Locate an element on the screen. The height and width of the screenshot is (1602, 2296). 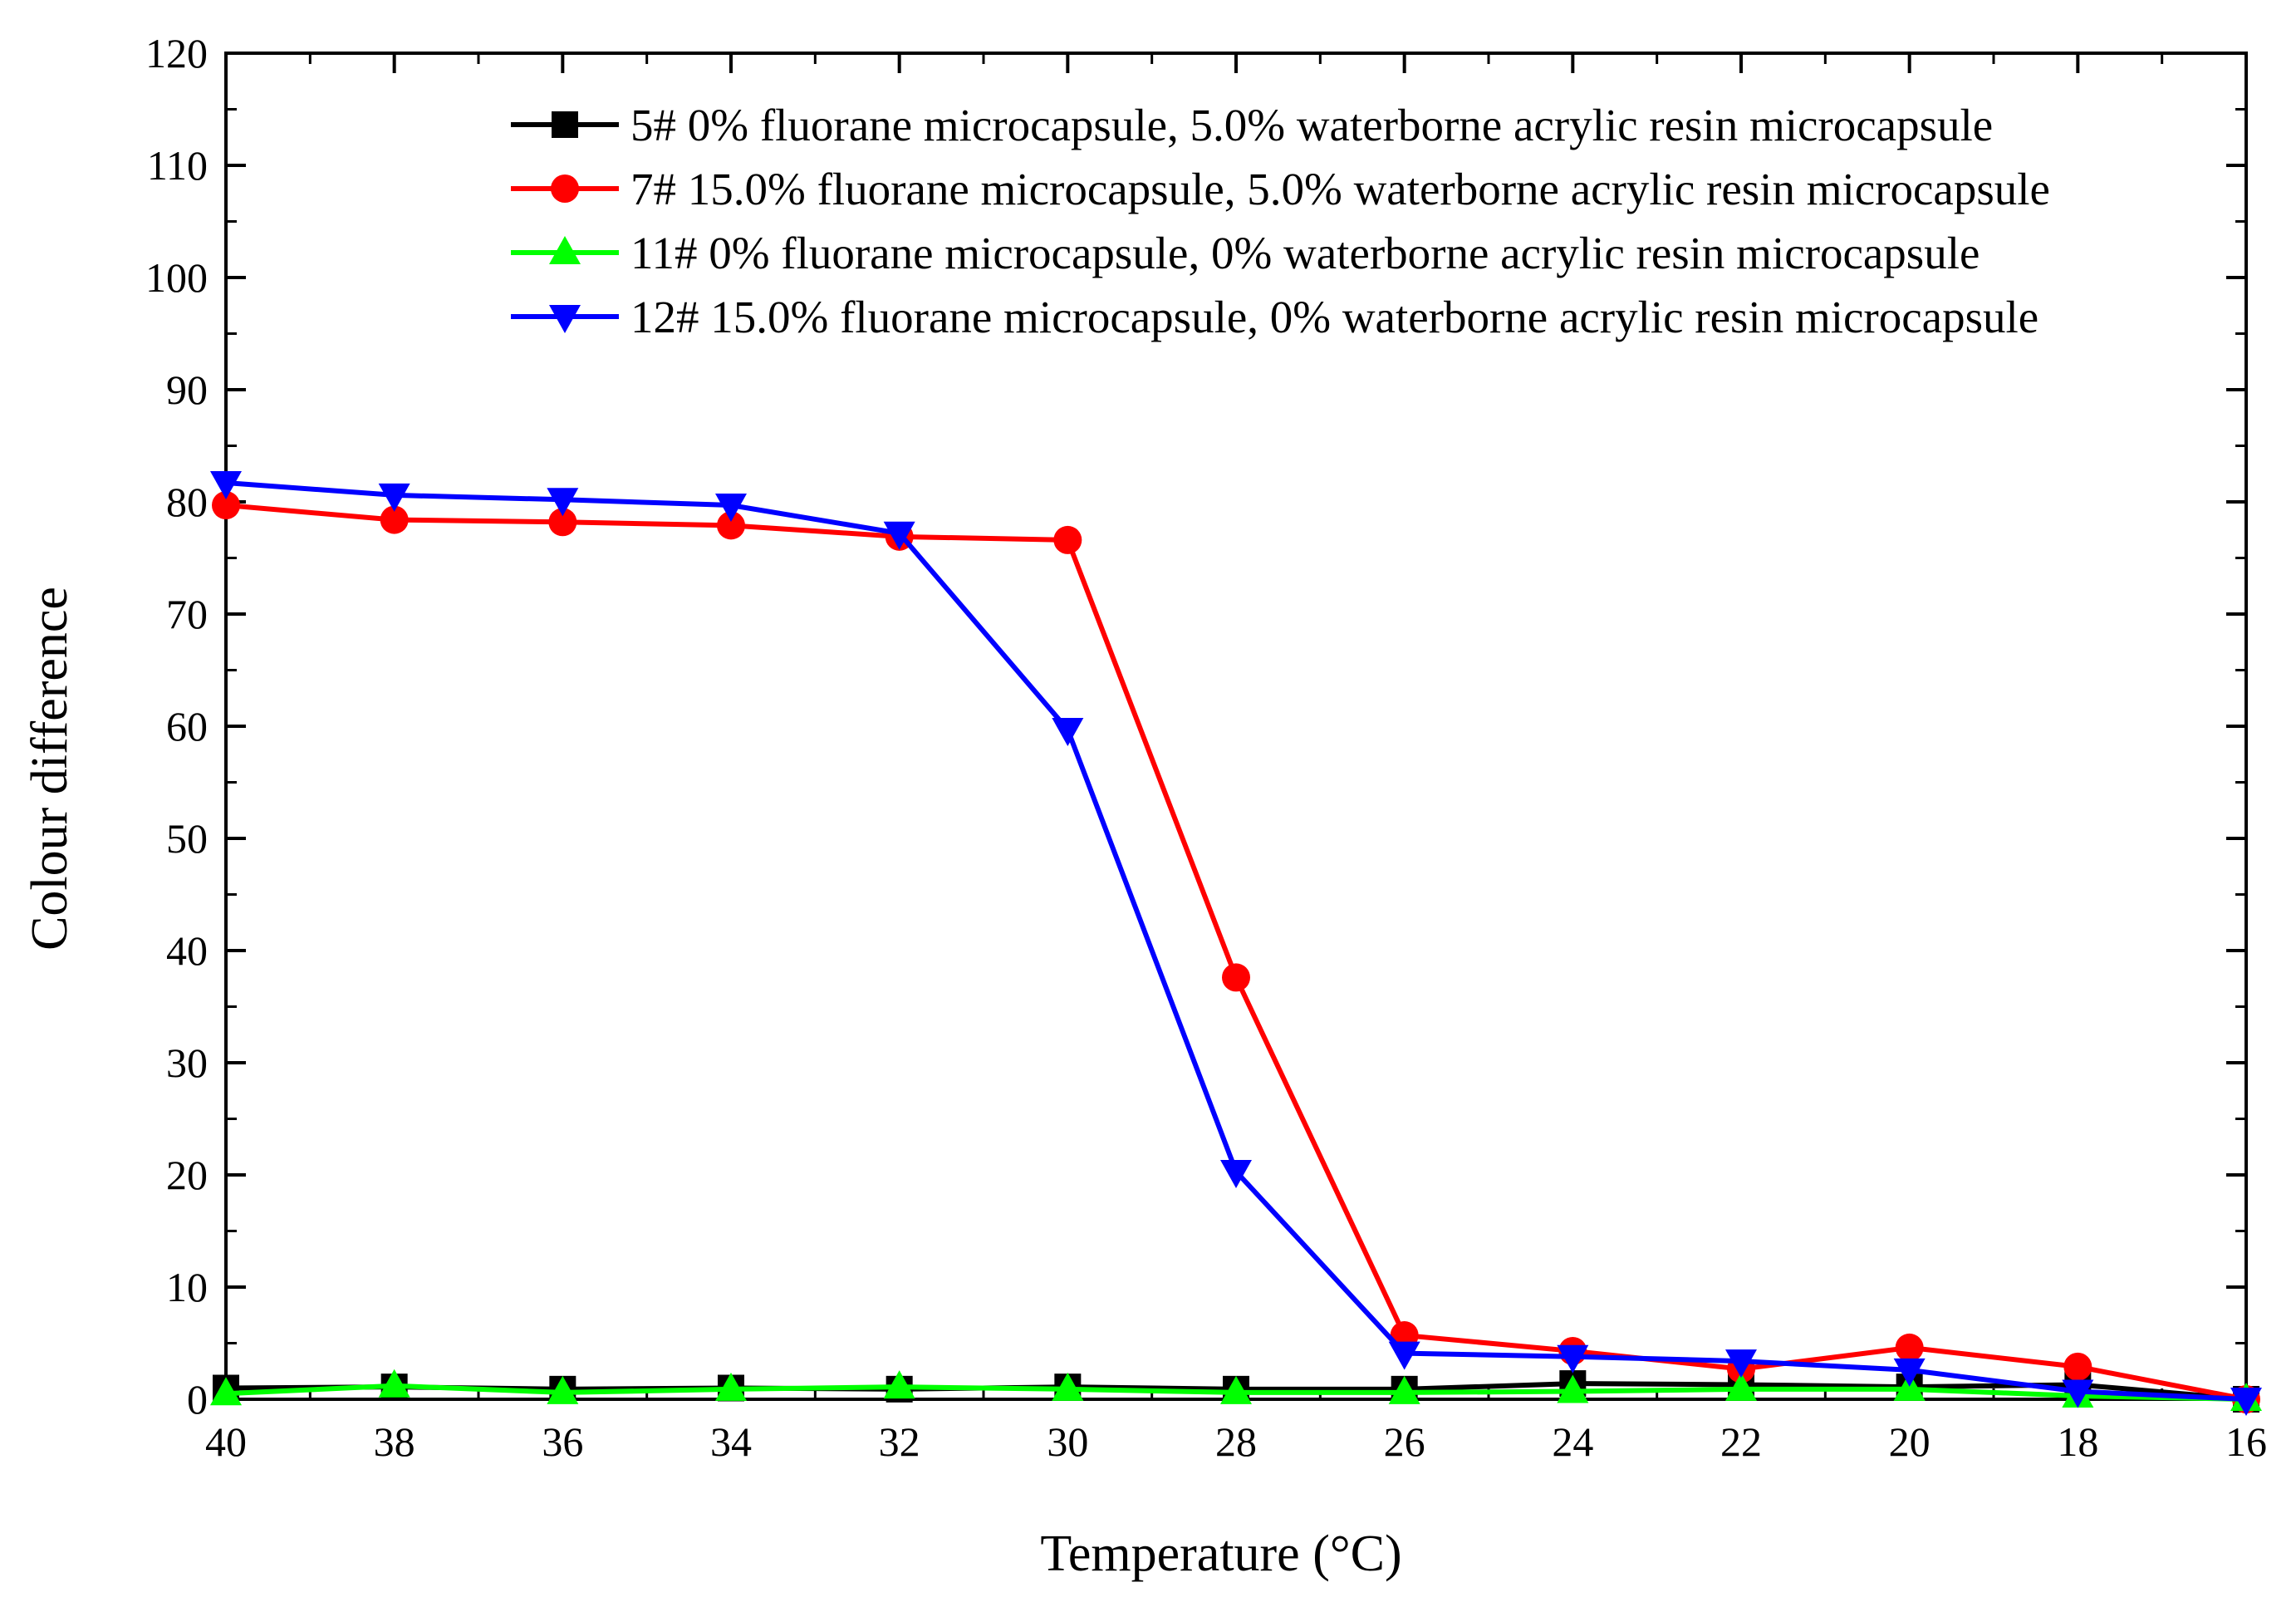
y-tick-label: 0 is located at coordinates (197, 1400).